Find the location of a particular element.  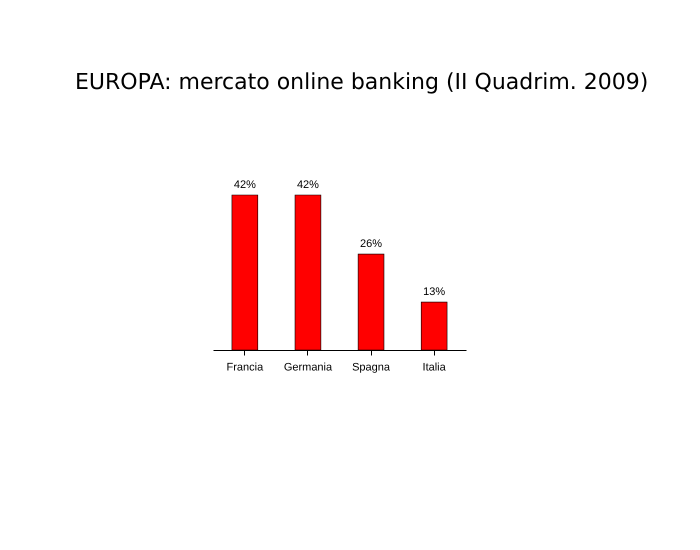

x-tick-label: Spagna is located at coordinates (371, 368).